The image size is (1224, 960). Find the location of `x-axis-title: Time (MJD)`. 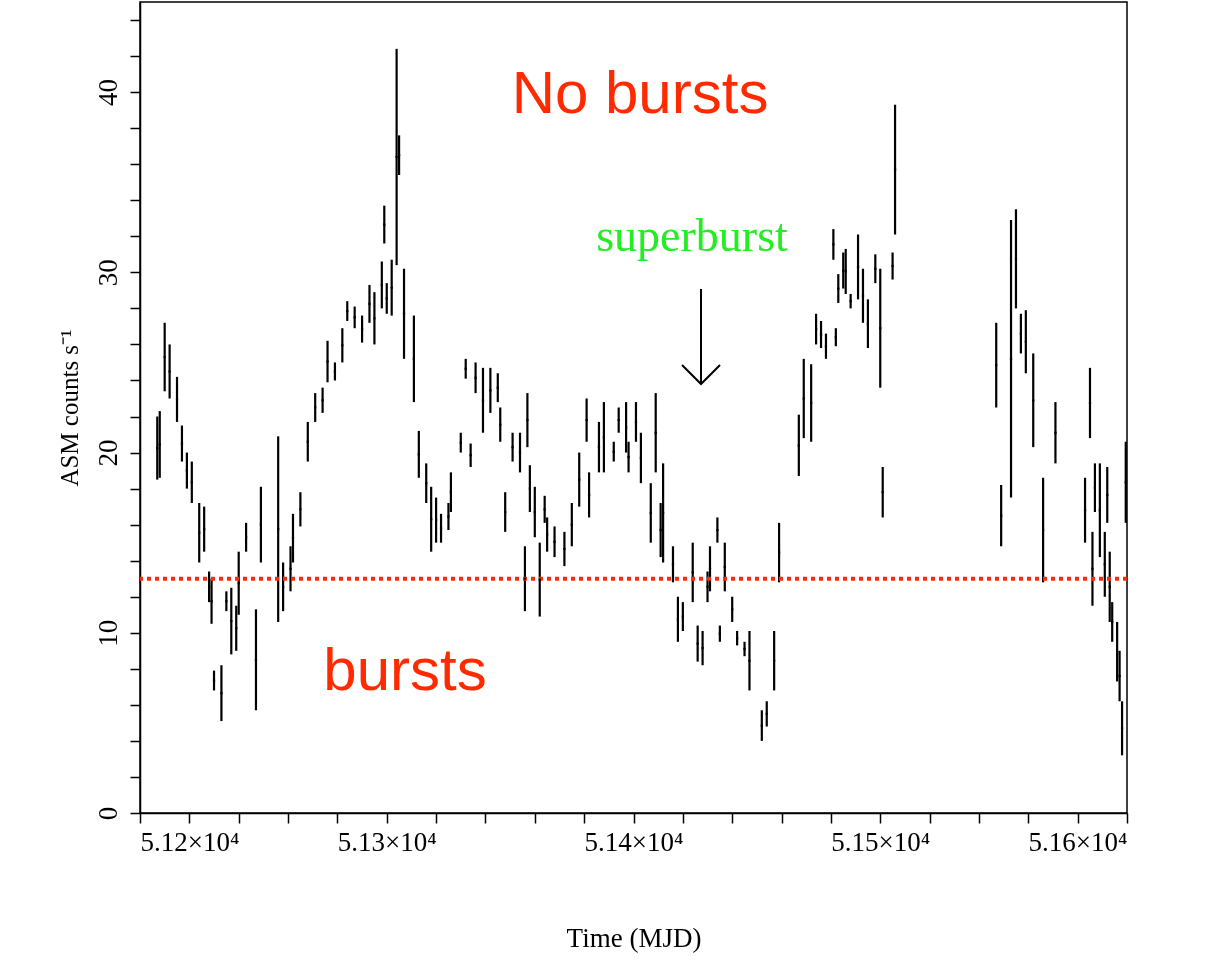

x-axis-title: Time (MJD) is located at coordinates (634, 937).